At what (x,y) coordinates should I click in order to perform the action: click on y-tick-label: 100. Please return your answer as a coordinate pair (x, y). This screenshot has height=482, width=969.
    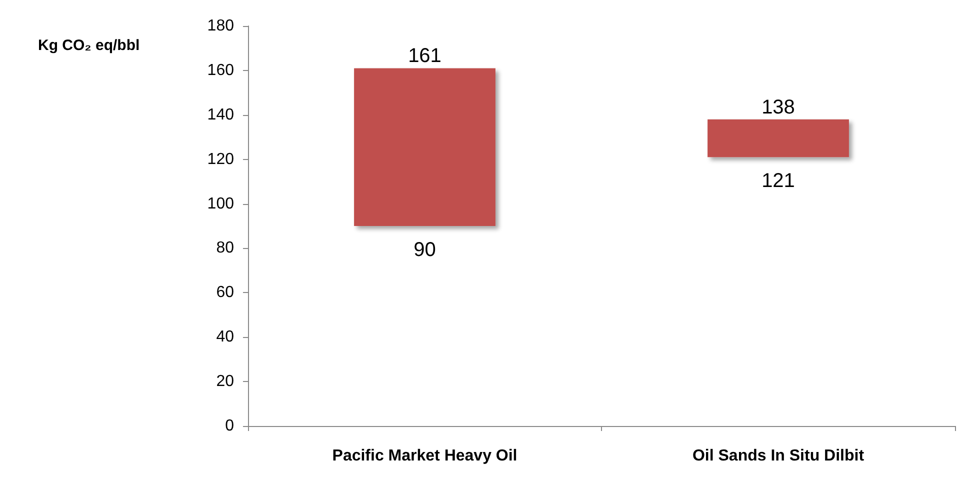
    Looking at the image, I should click on (220, 203).